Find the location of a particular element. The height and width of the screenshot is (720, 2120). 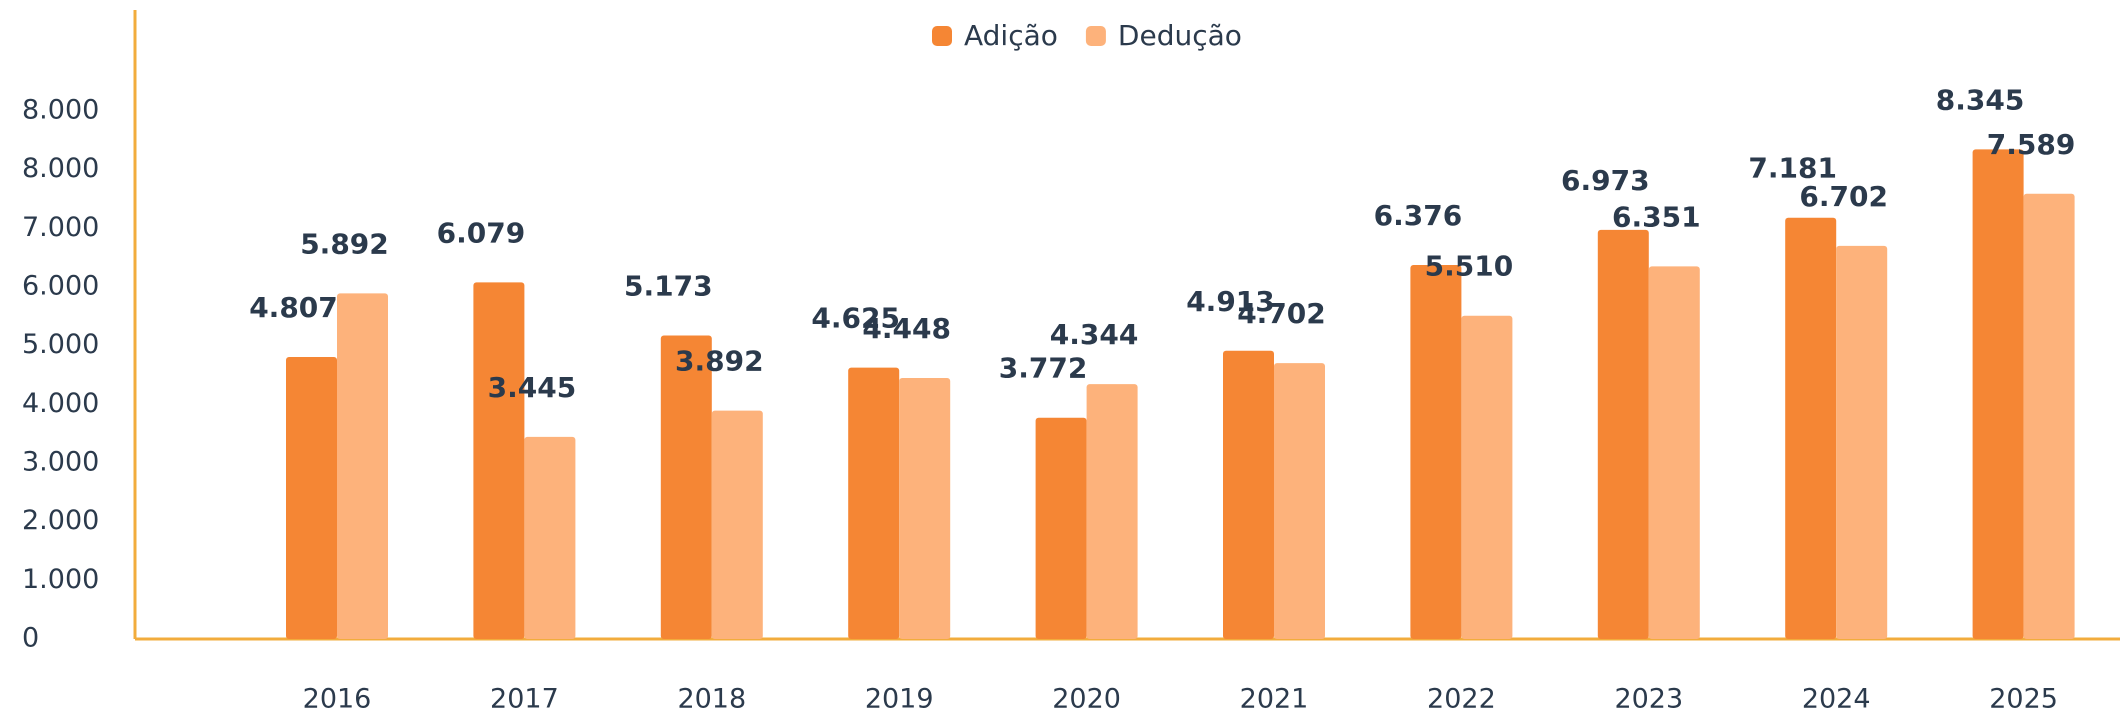

value-label: 5.173 is located at coordinates (668, 286).